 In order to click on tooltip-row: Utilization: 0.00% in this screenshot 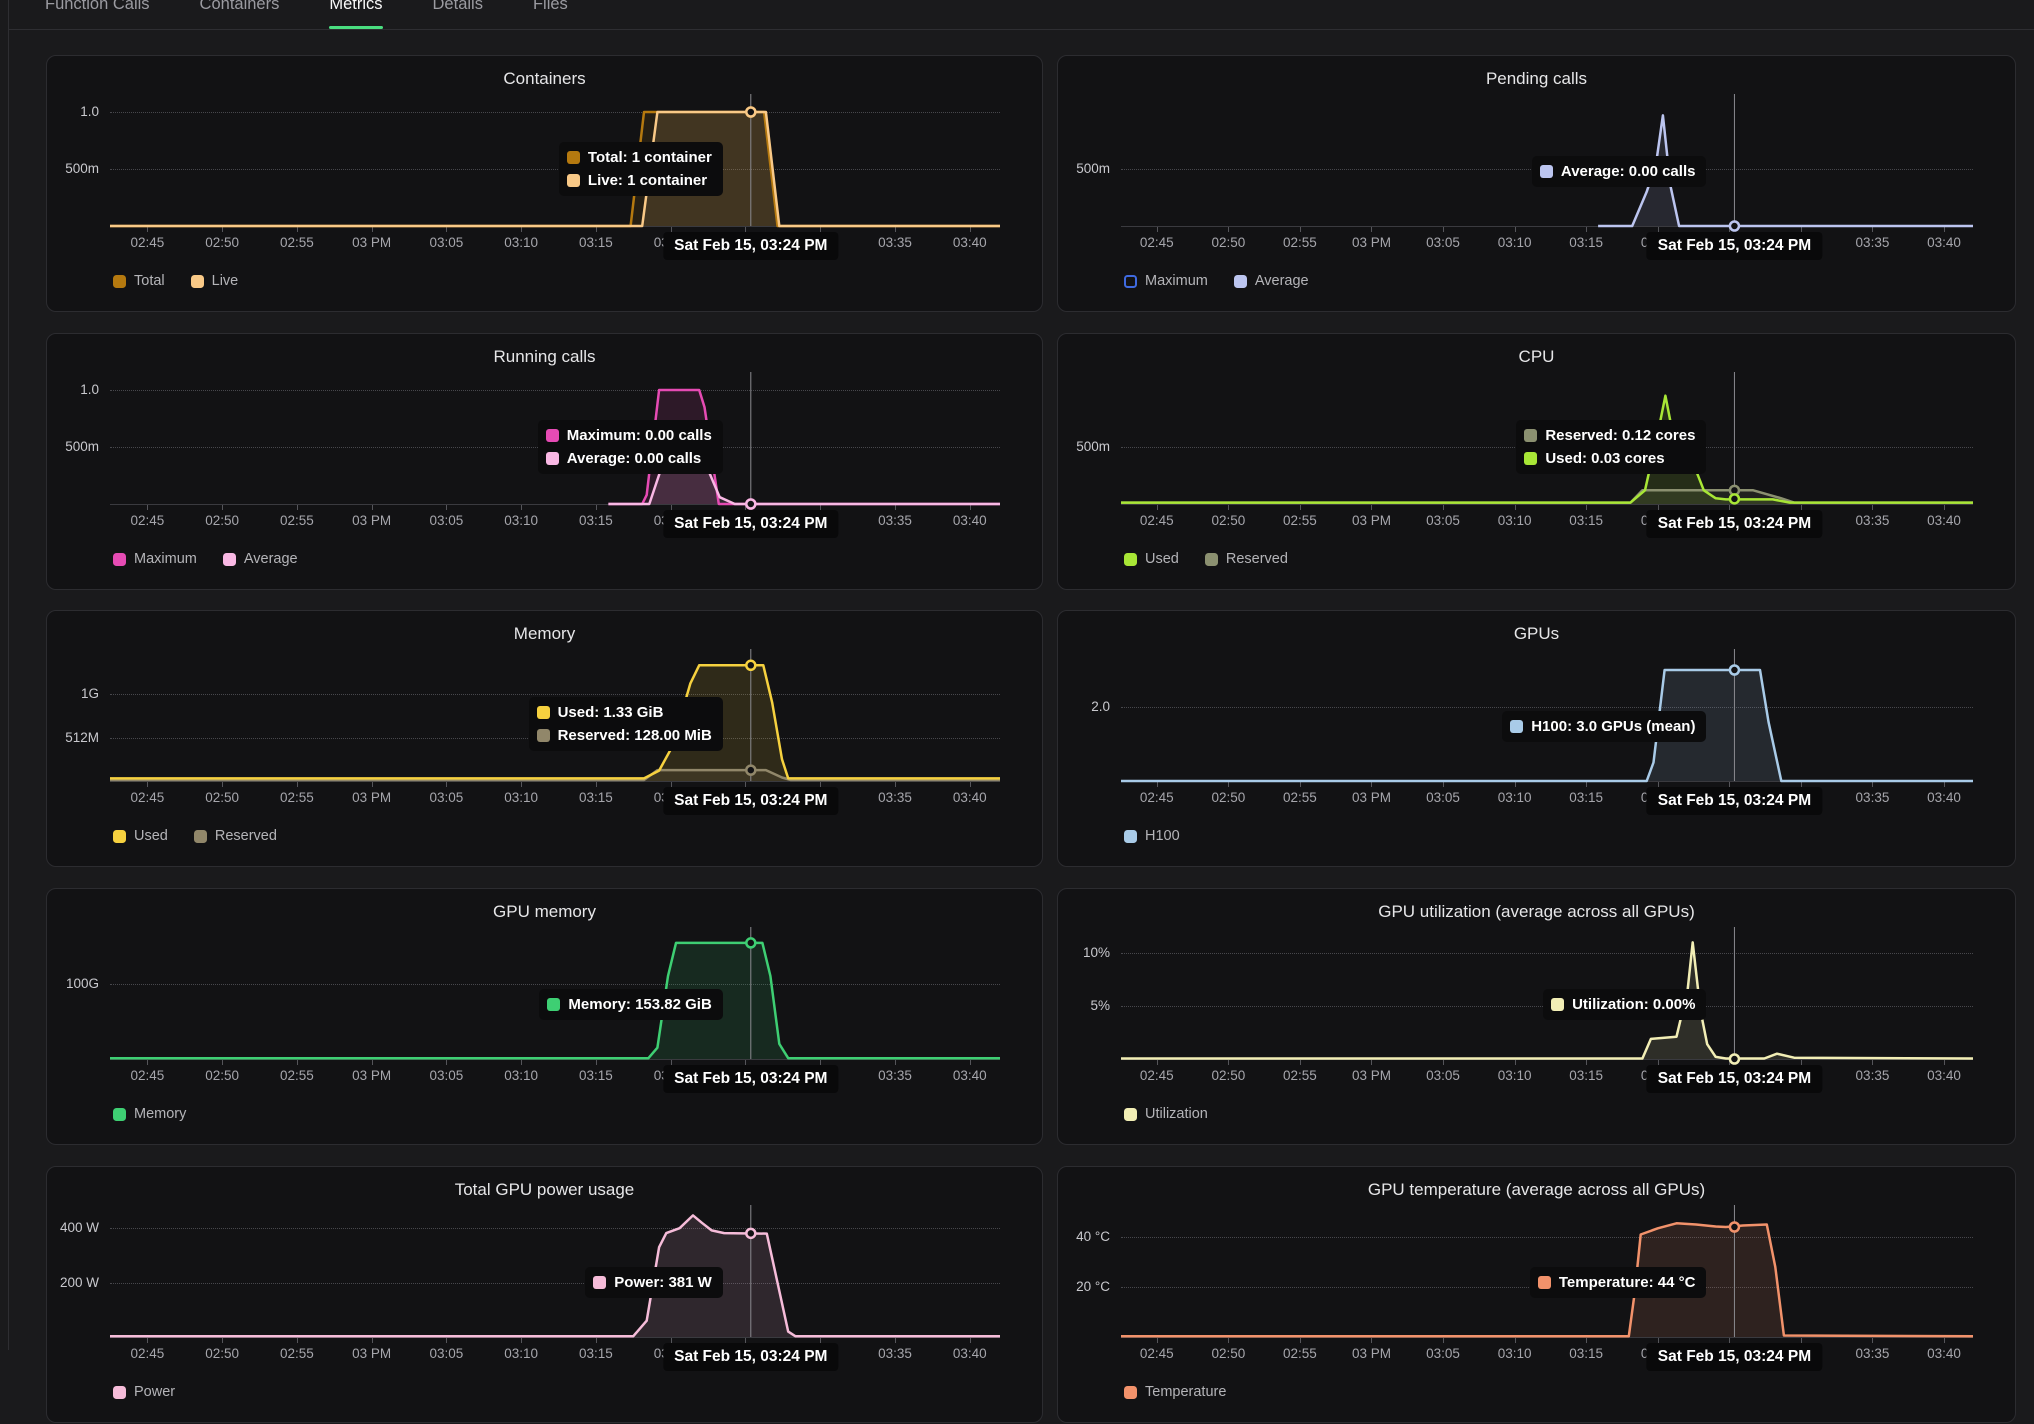, I will do `click(1623, 1004)`.